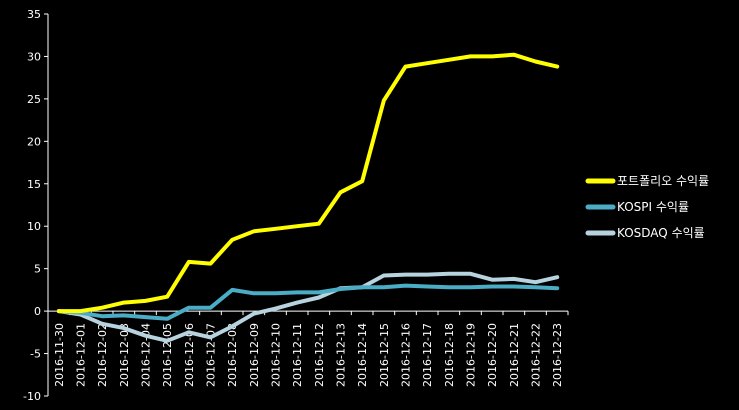 Image resolution: width=739 pixels, height=410 pixels. Describe the element at coordinates (81, 355) in the screenshot. I see `x-tick-label: 2016-12-01` at that location.